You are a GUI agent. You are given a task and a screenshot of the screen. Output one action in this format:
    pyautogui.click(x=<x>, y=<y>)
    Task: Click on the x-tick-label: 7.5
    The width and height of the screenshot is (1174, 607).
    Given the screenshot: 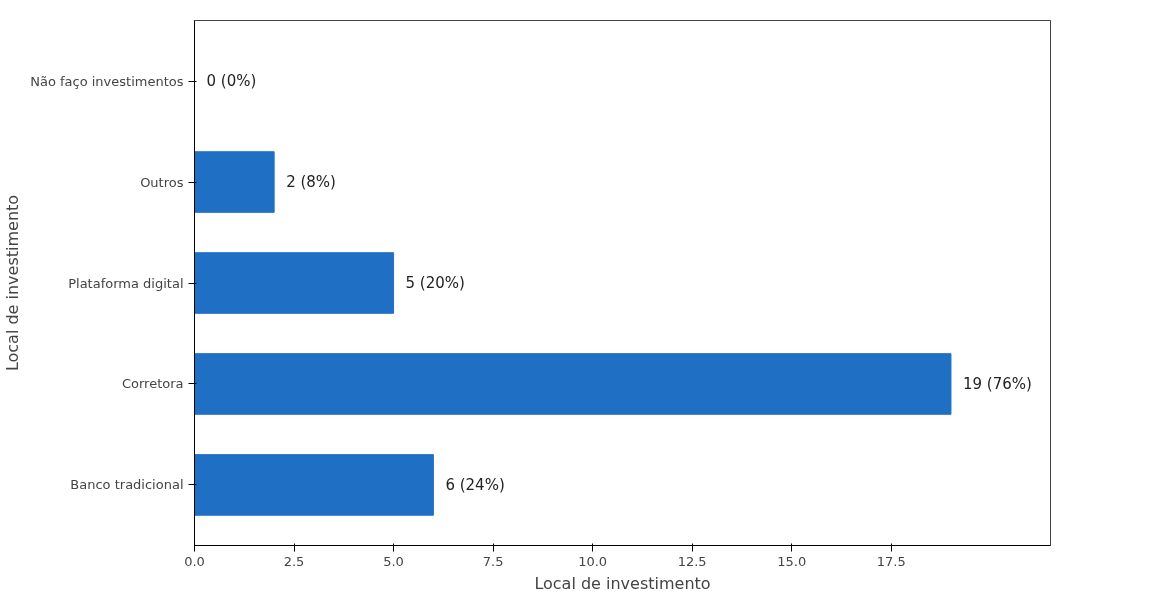 What is the action you would take?
    pyautogui.click(x=493, y=561)
    